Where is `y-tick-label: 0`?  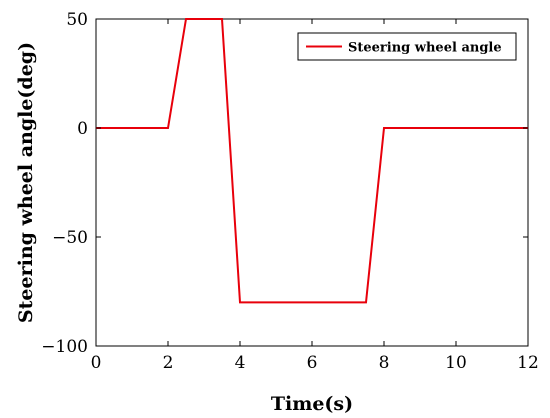
y-tick-label: 0 is located at coordinates (82, 129).